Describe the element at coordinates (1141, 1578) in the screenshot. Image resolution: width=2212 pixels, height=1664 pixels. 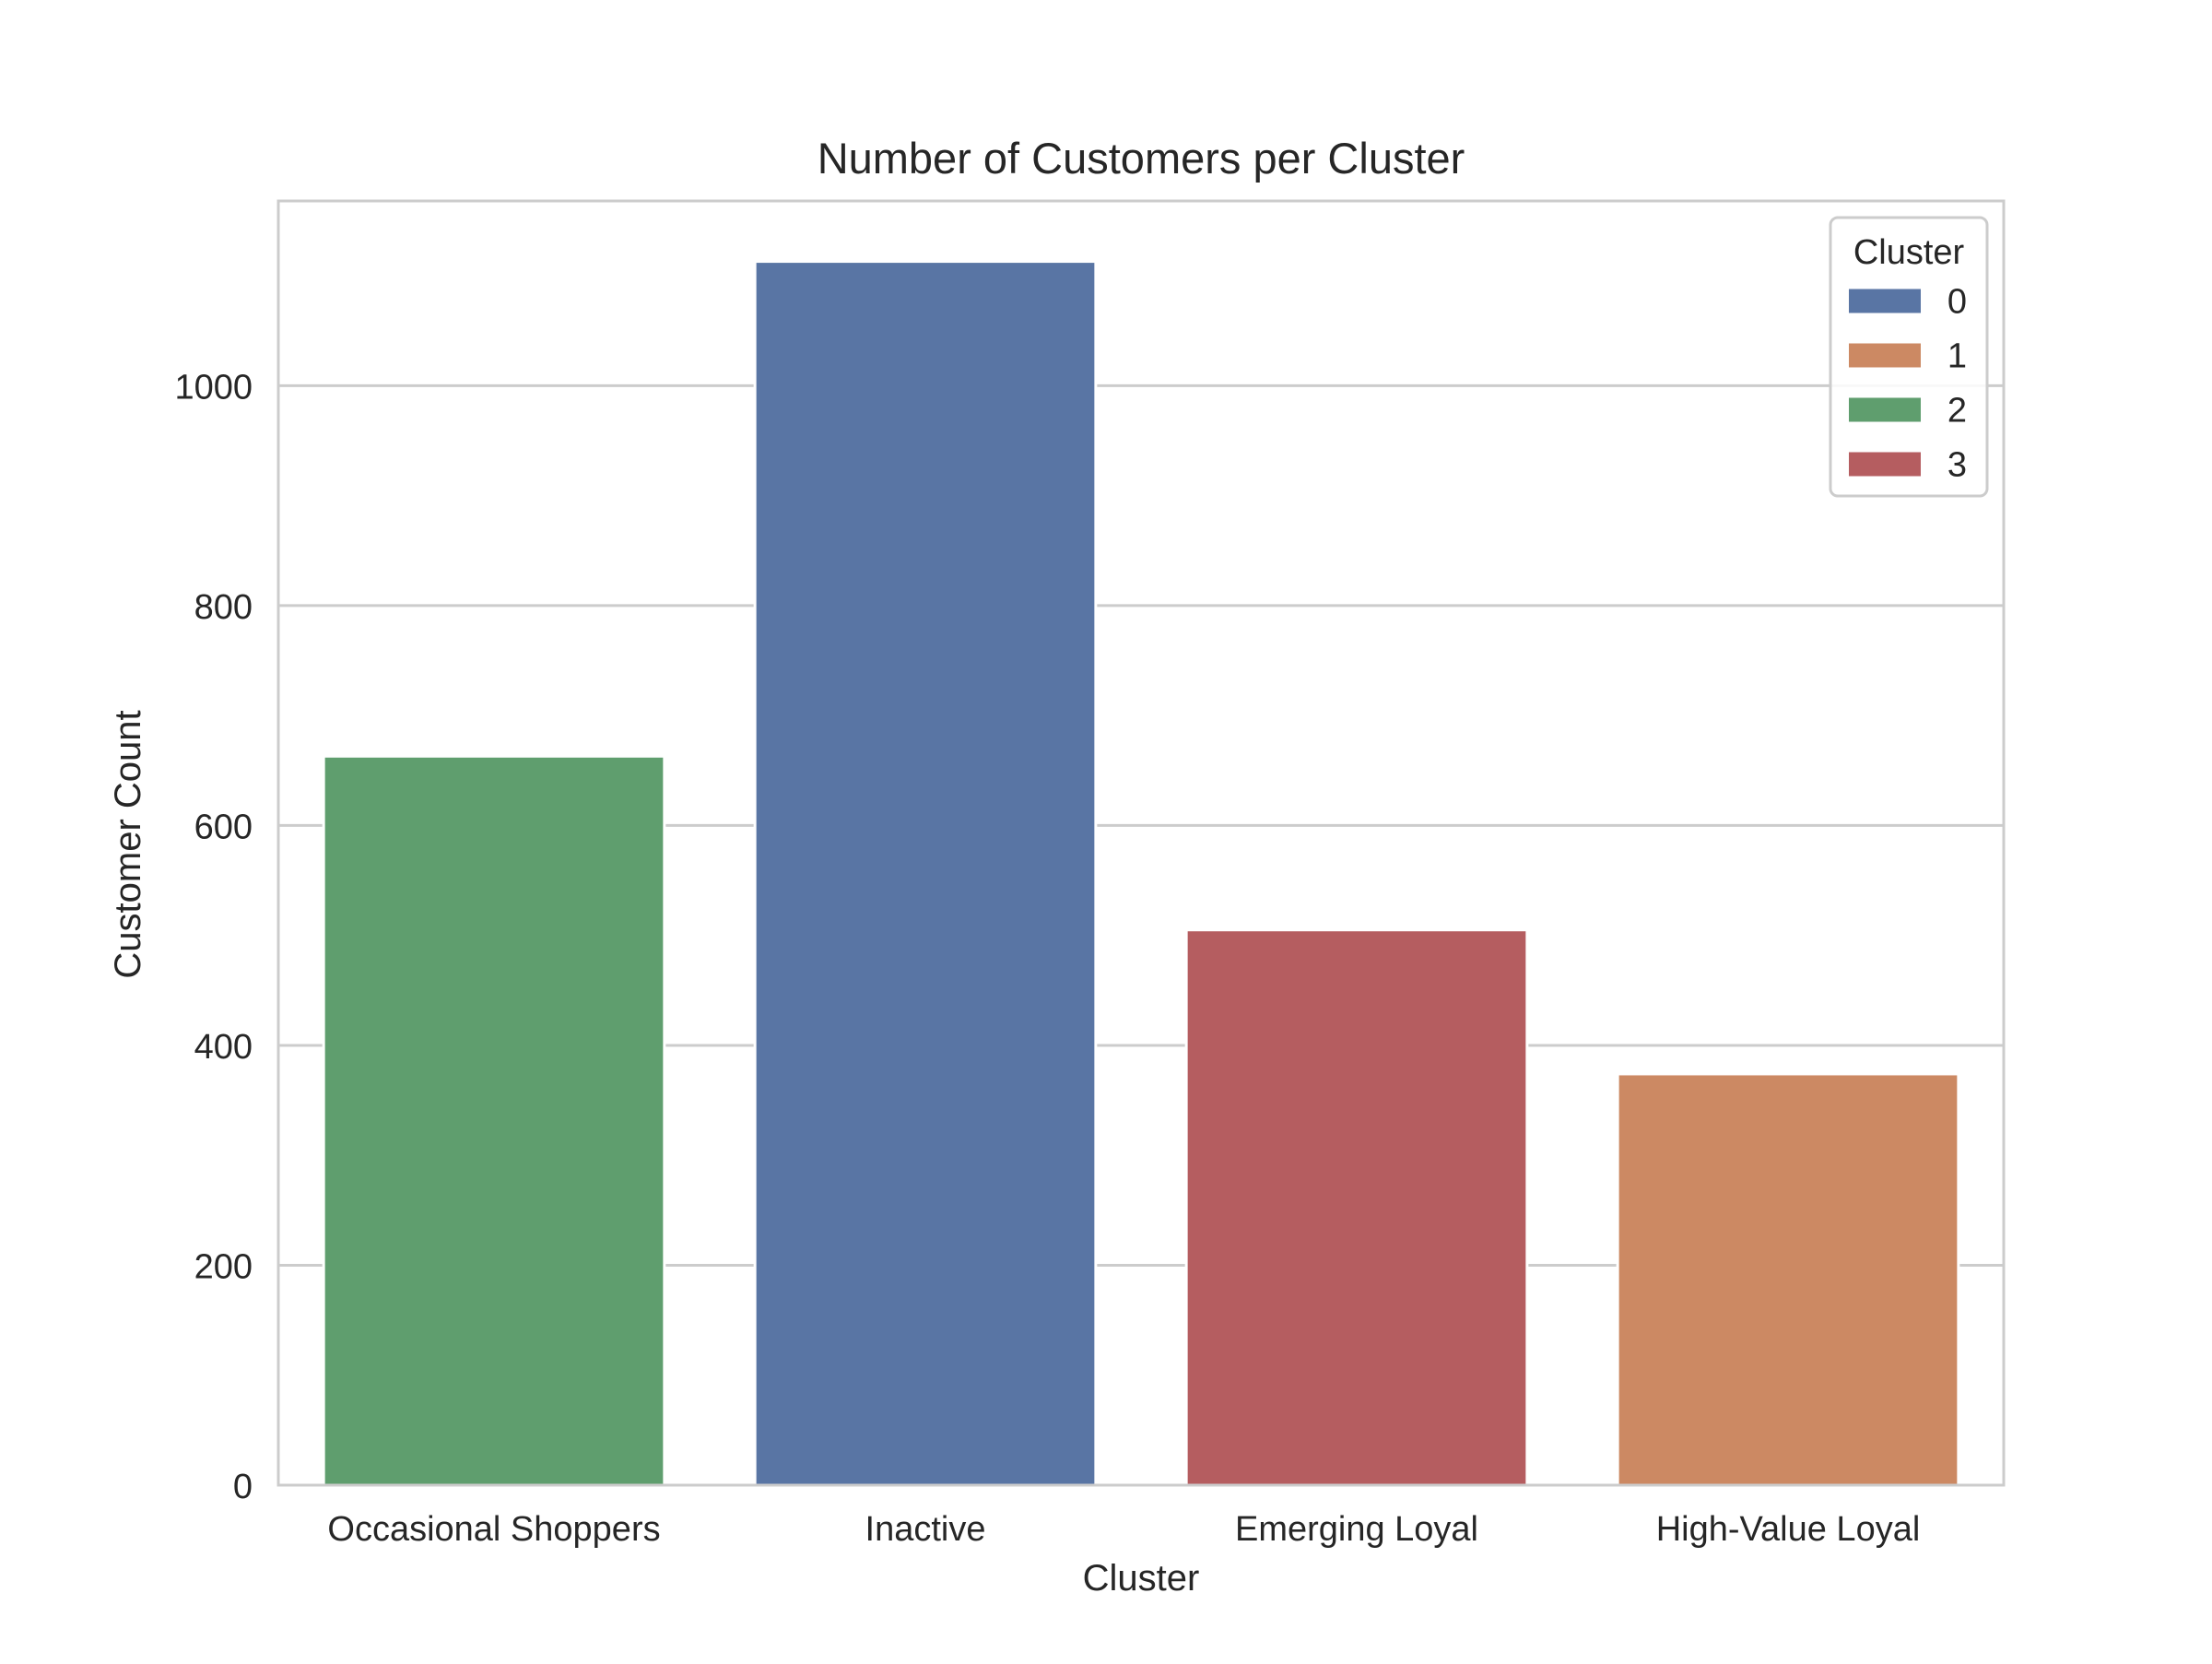
I see `x-axis-label: Cluster` at that location.